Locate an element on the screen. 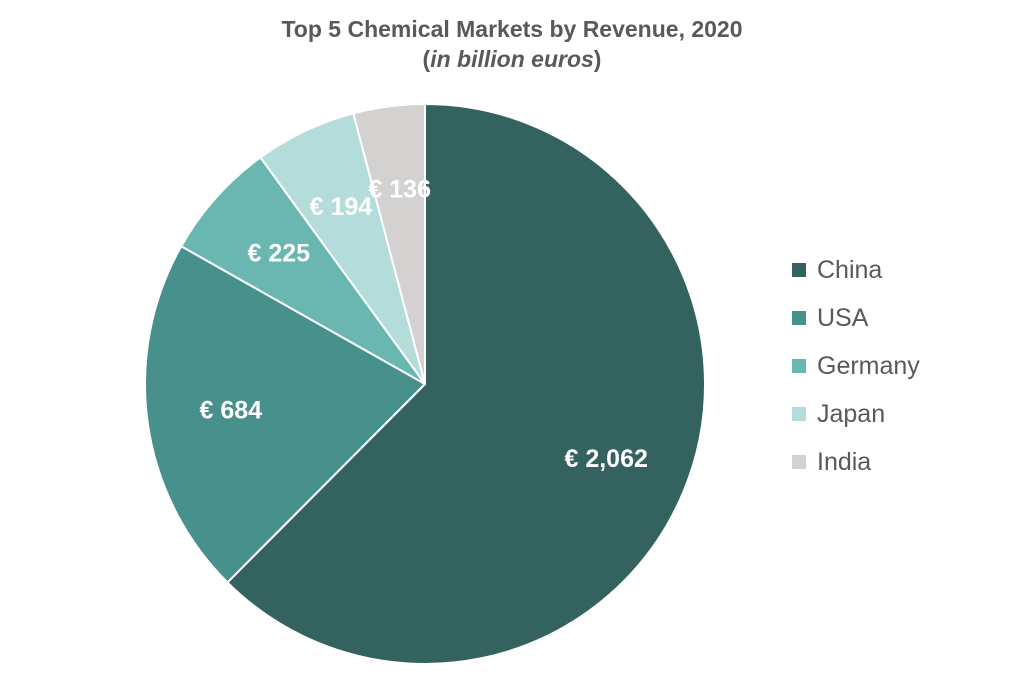  legend-item-usa: USA is located at coordinates (856, 318).